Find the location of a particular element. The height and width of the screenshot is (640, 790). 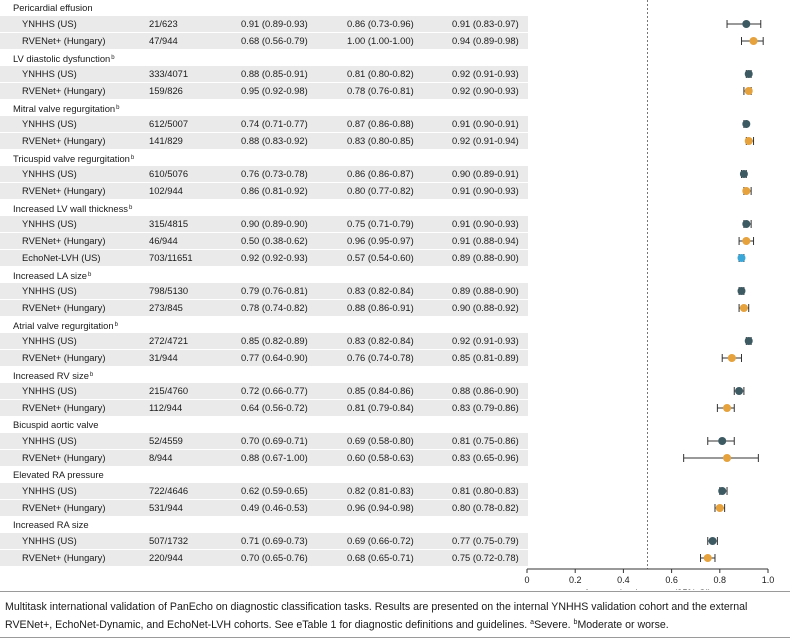

specificity-cell: 0.83 (0.80-0.85) is located at coordinates (380, 140).